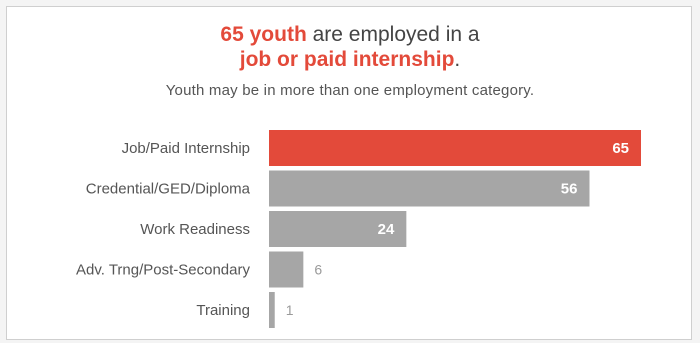 The height and width of the screenshot is (343, 700). What do you see at coordinates (347, 59) in the screenshot?
I see `title-highlight: job or paid internship` at bounding box center [347, 59].